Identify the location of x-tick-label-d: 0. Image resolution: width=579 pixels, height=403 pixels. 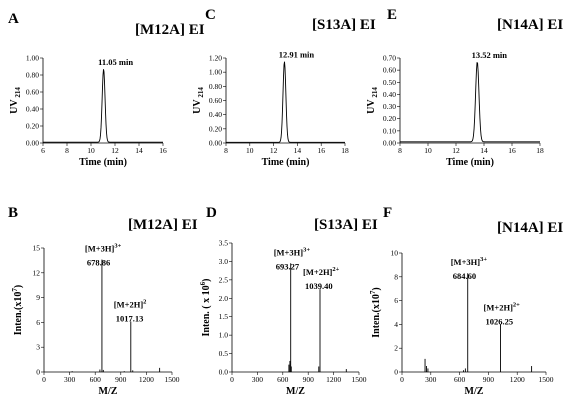
(232, 379).